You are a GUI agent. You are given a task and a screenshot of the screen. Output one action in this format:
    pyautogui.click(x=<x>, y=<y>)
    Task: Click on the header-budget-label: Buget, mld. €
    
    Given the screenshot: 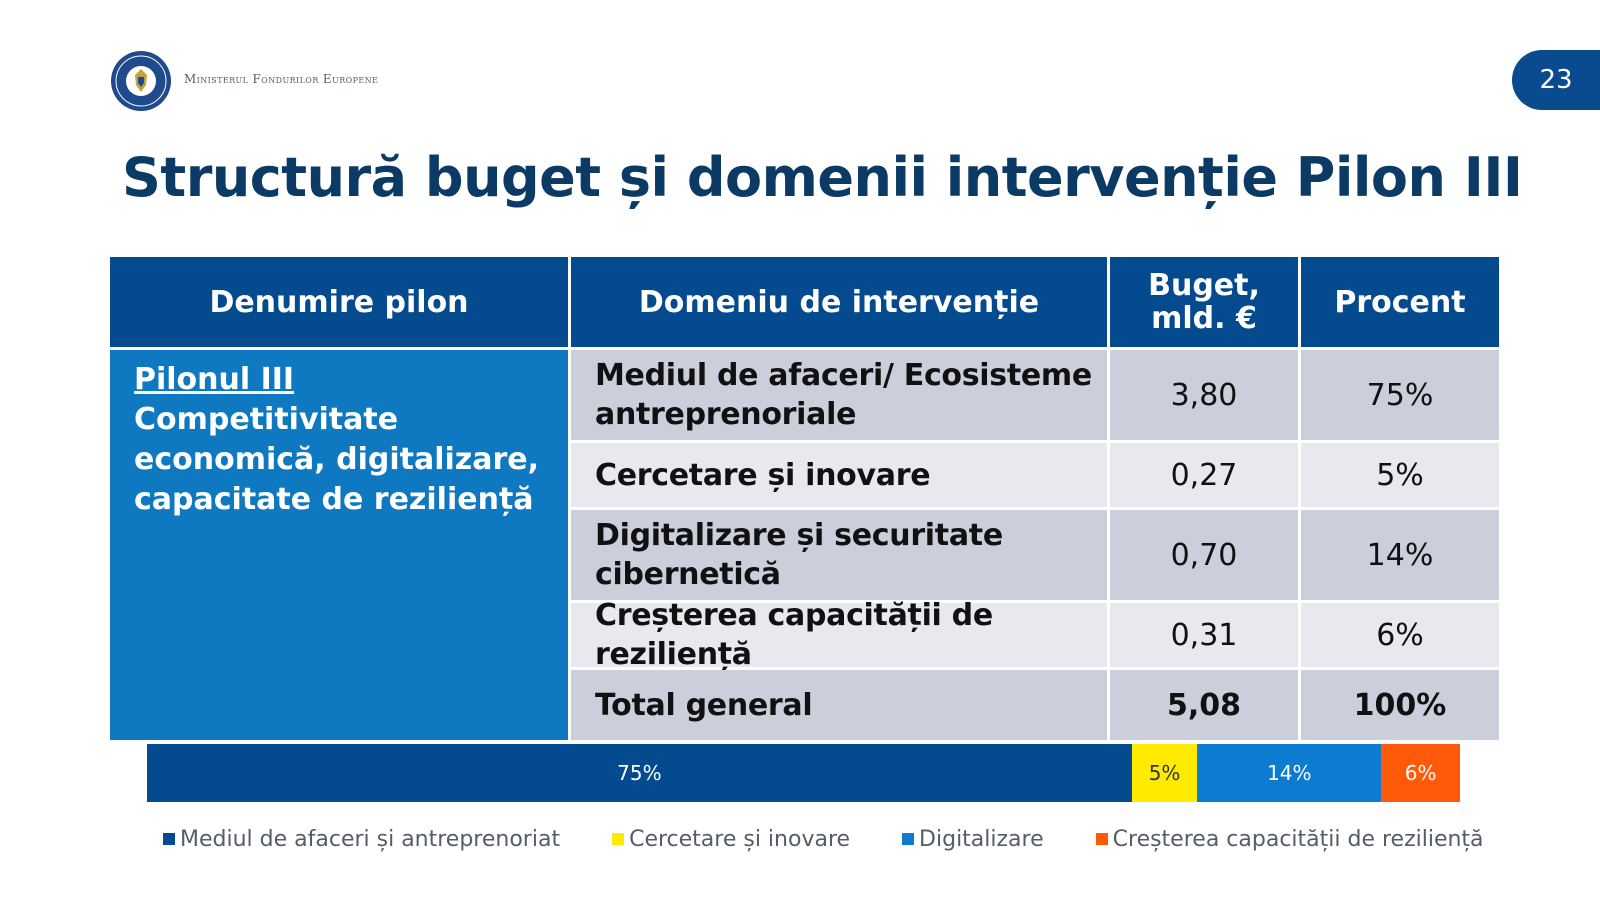 What is the action you would take?
    pyautogui.click(x=1204, y=302)
    